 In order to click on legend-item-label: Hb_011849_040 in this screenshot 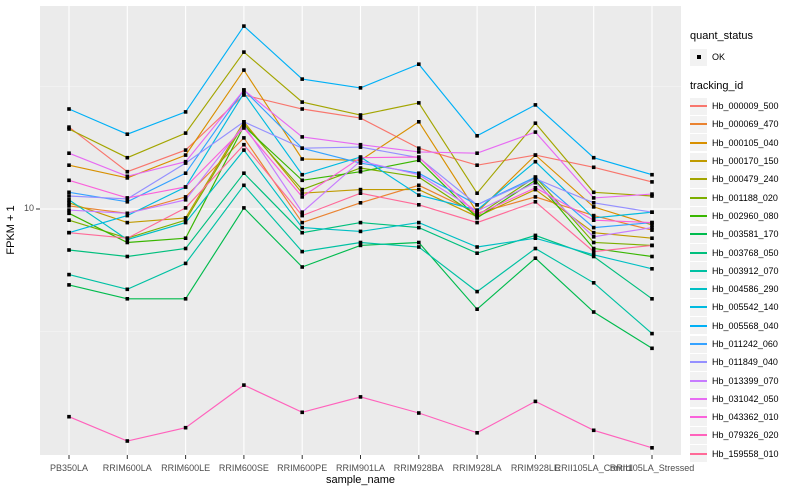, I will do `click(745, 362)`.